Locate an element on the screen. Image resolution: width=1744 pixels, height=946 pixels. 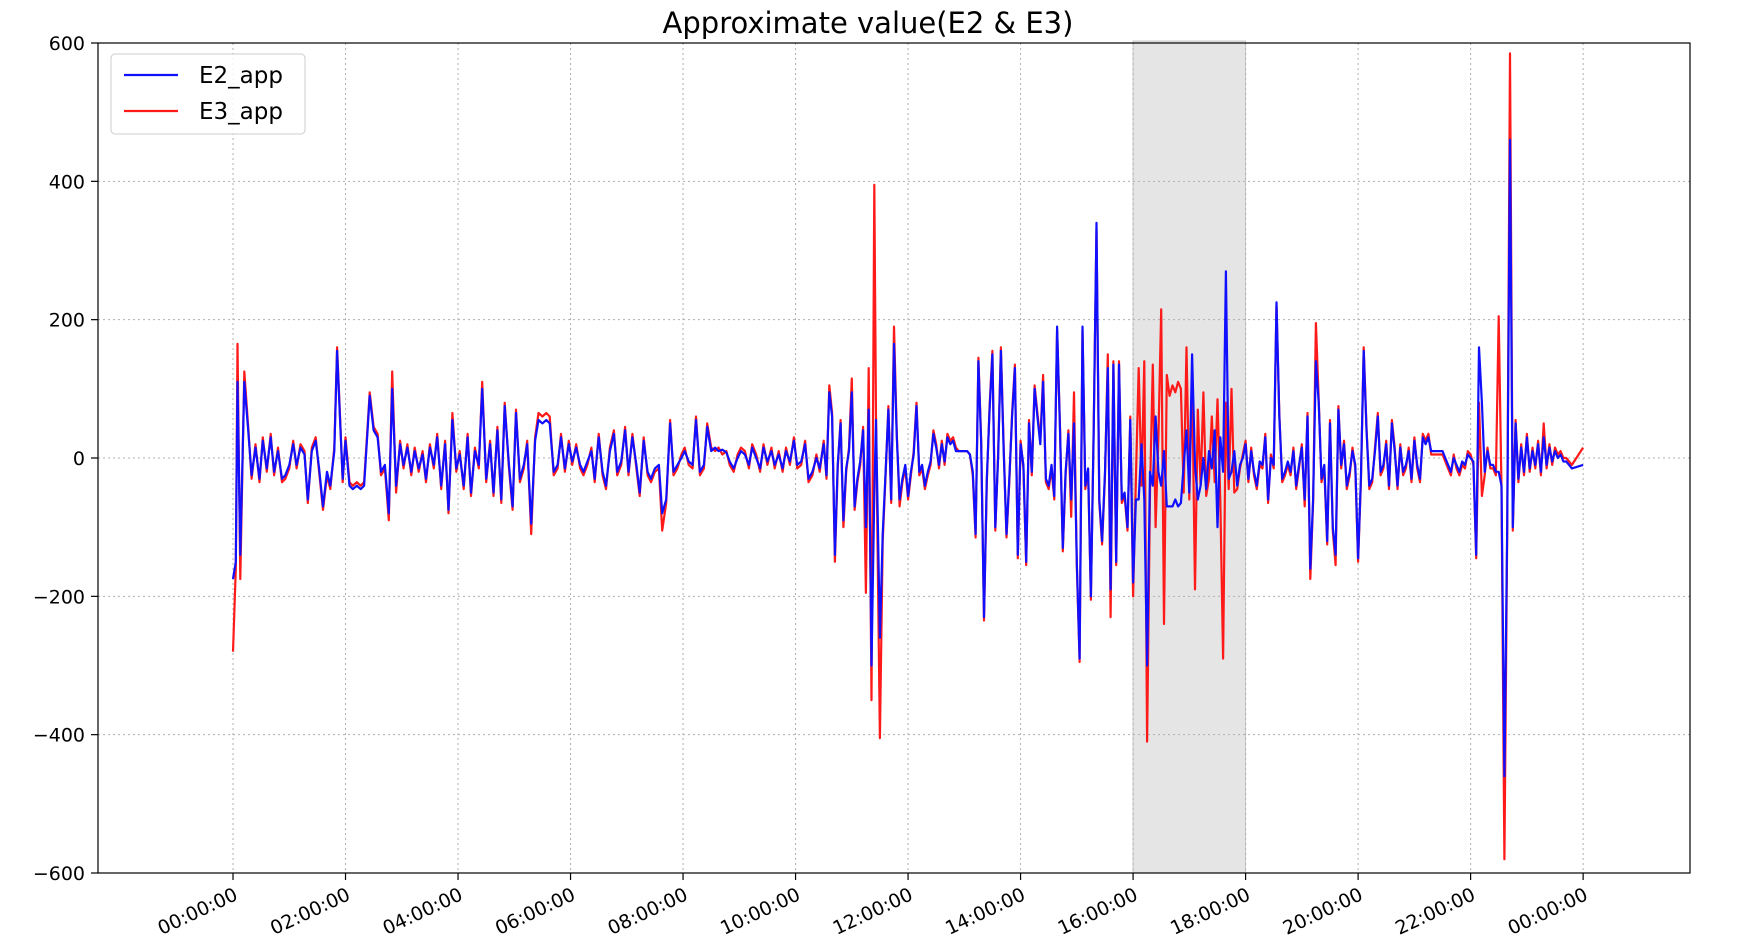
legend-label: E3_app is located at coordinates (241, 112).